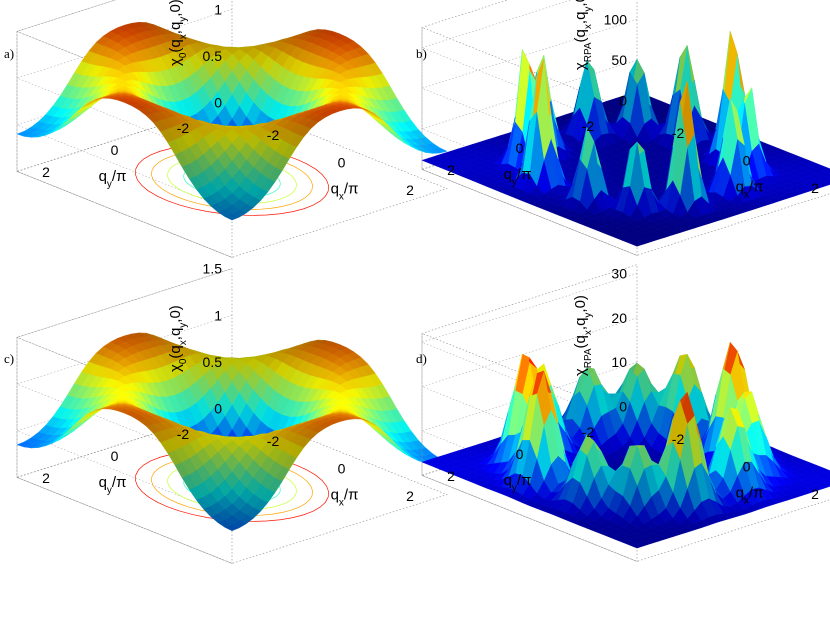  What do you see at coordinates (9, 358) in the screenshot?
I see `panel-label: c)` at bounding box center [9, 358].